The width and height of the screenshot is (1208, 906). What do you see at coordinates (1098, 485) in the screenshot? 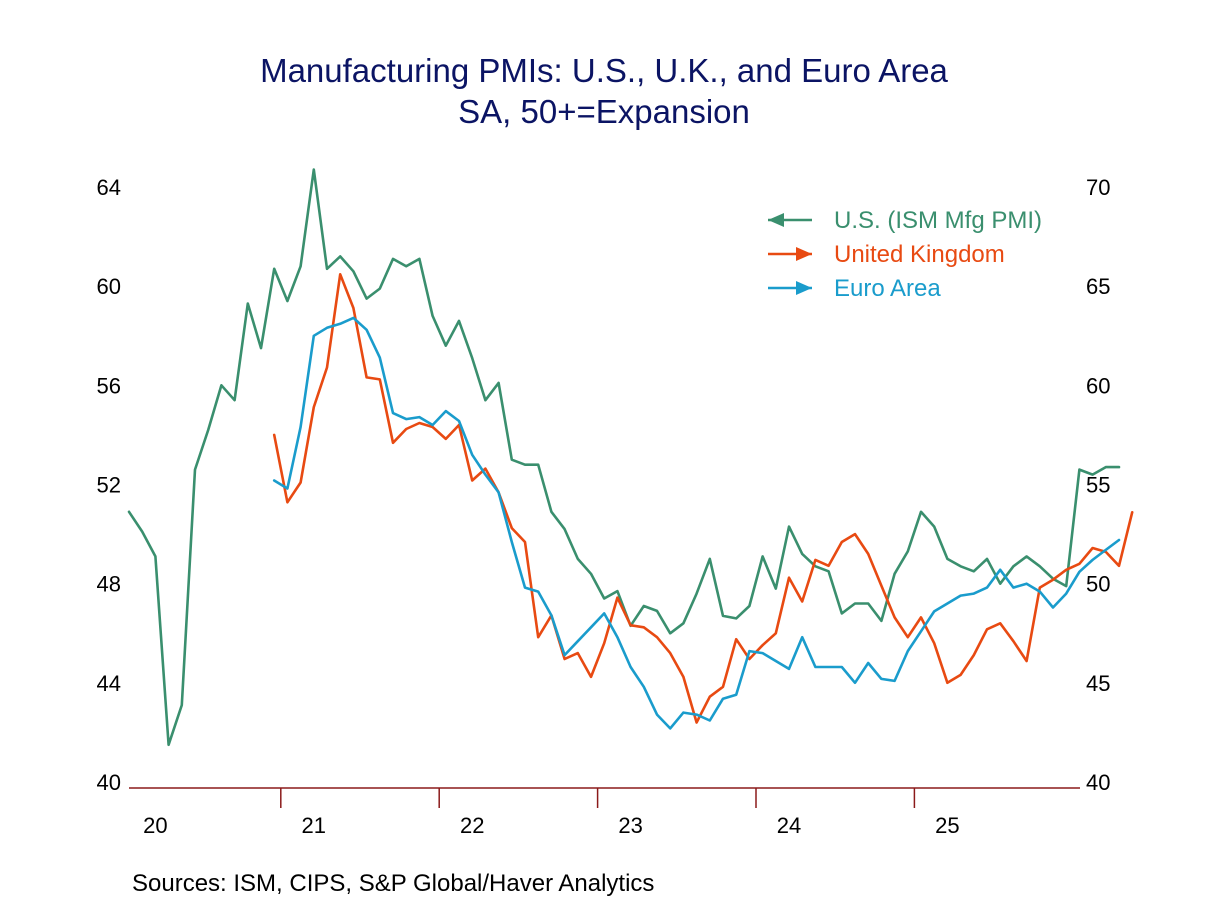
I see `right-axis-tick-label: 55` at bounding box center [1098, 485].